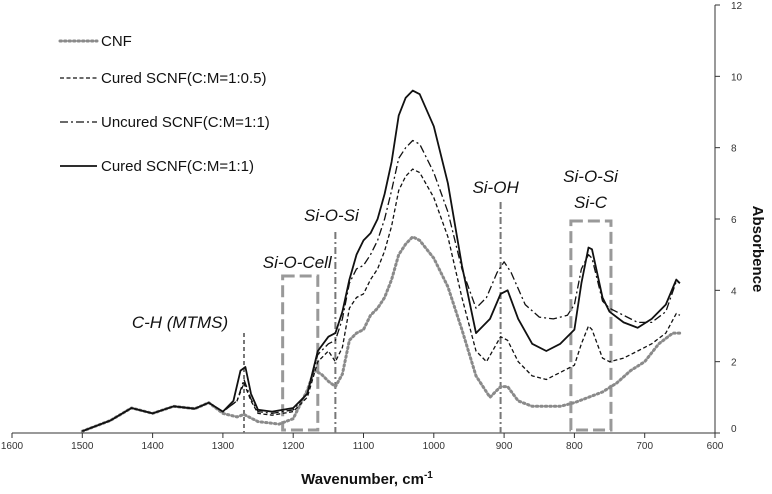 The width and height of the screenshot is (772, 494). Describe the element at coordinates (574, 446) in the screenshot. I see `x-tick-label: 800` at that location.